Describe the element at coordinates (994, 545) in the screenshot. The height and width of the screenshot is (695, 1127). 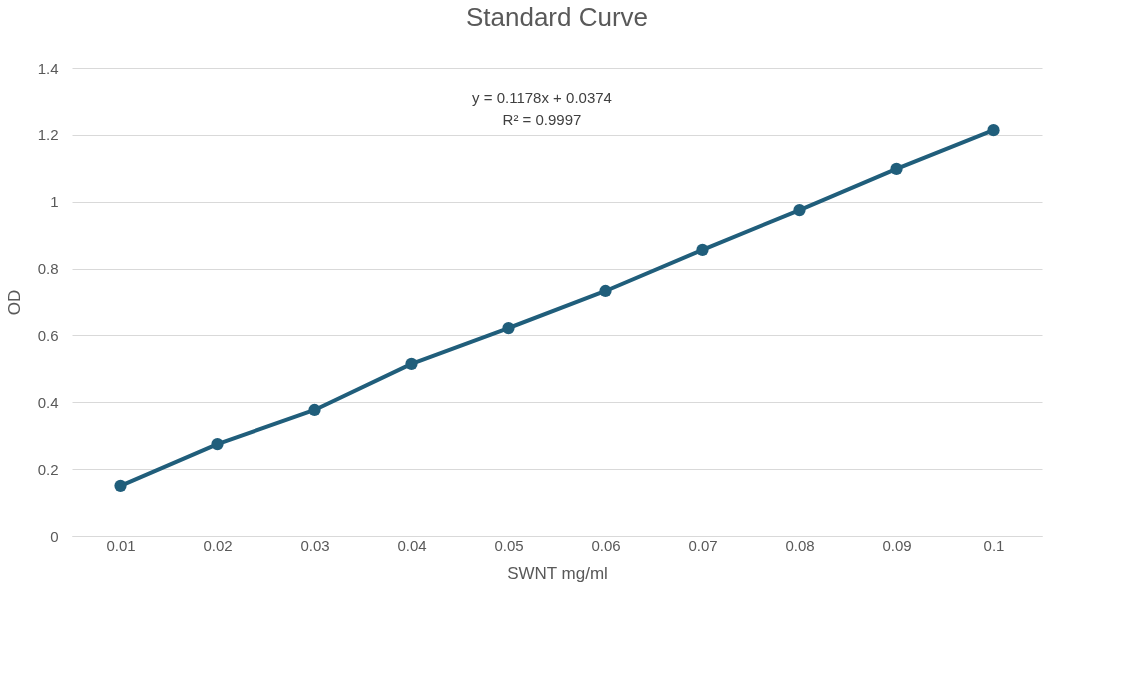
I see `x-tick-label: 0.1` at that location.